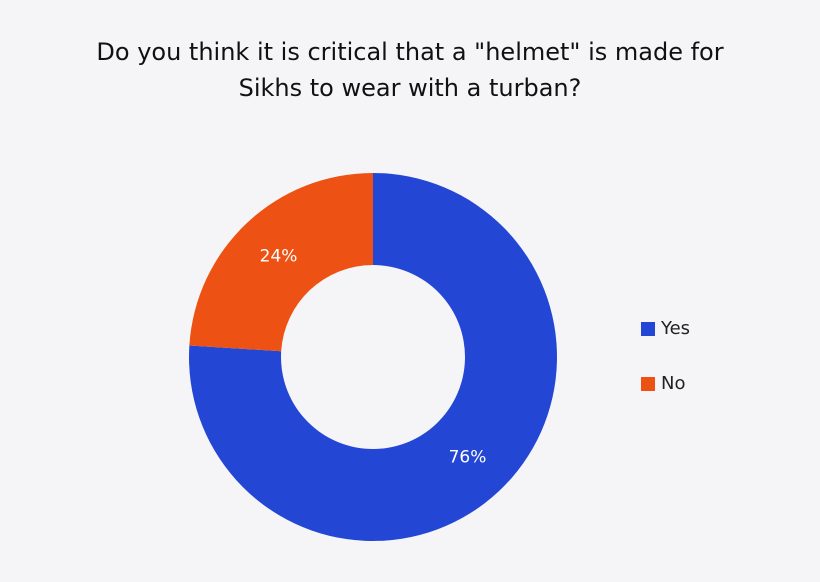 The width and height of the screenshot is (820, 582). Describe the element at coordinates (279, 256) in the screenshot. I see `data-label: 24%` at that location.